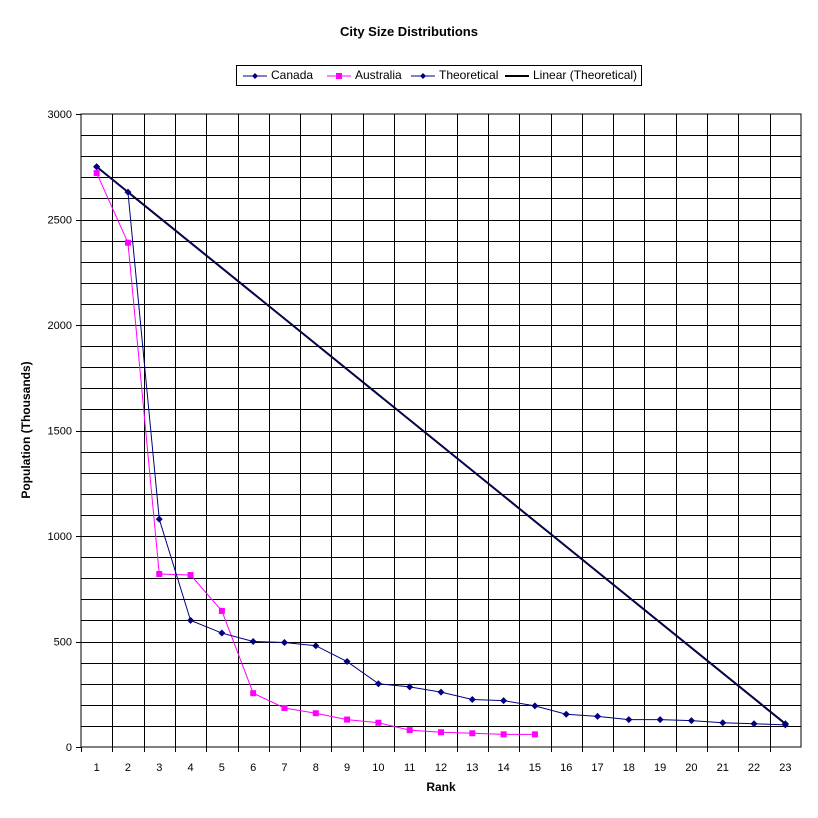 Image resolution: width=818 pixels, height=818 pixels. I want to click on x-tick-label: 5, so click(222, 768).